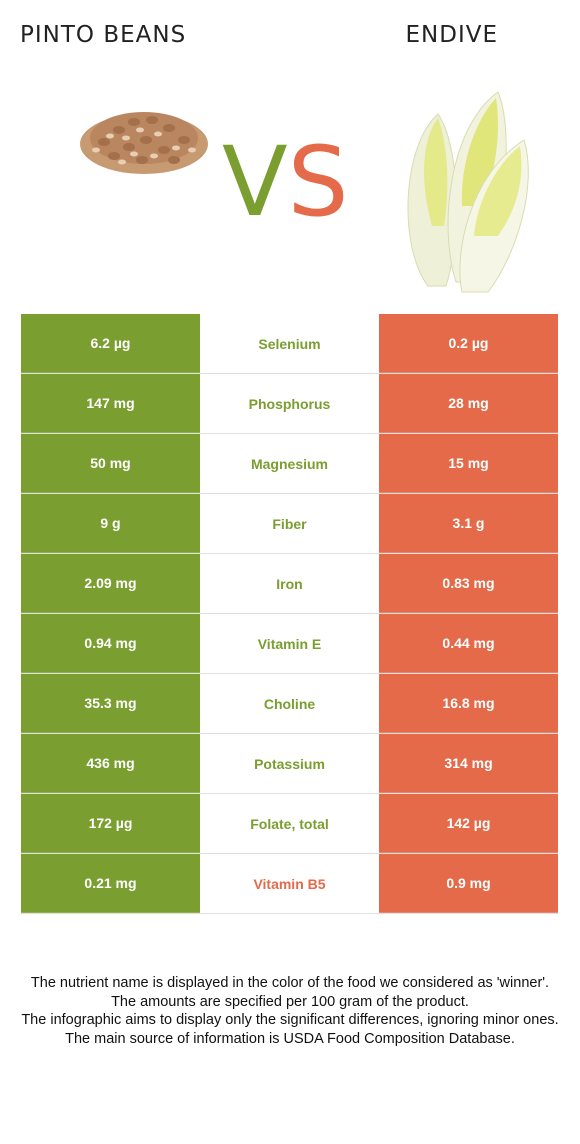 This screenshot has height=1144, width=580. I want to click on left-value: 2.09 mg, so click(110, 583).